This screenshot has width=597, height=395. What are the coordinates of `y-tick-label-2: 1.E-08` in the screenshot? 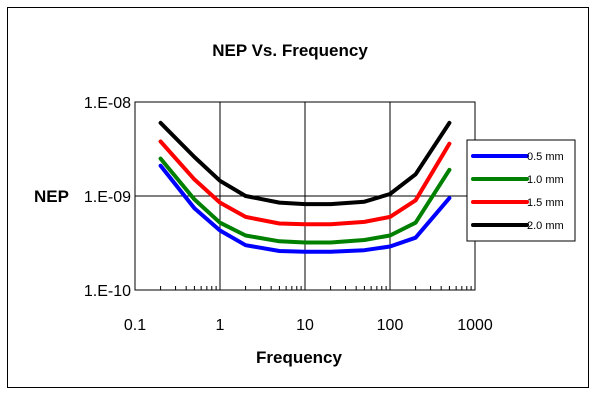 It's located at (107, 103).